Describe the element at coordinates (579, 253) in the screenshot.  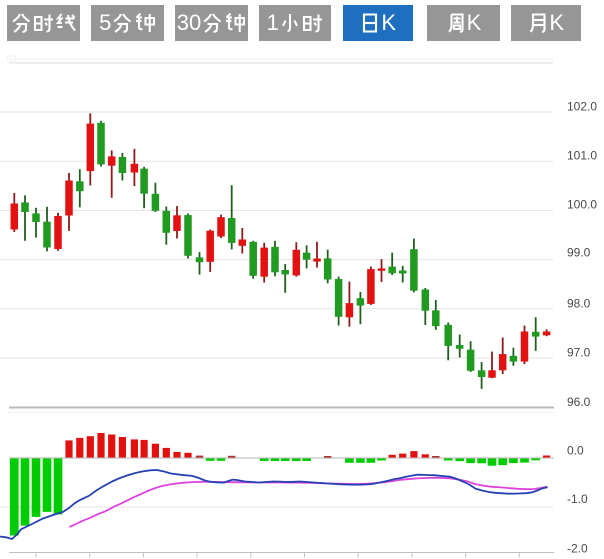
I see `svg-text: 99.0` at that location.